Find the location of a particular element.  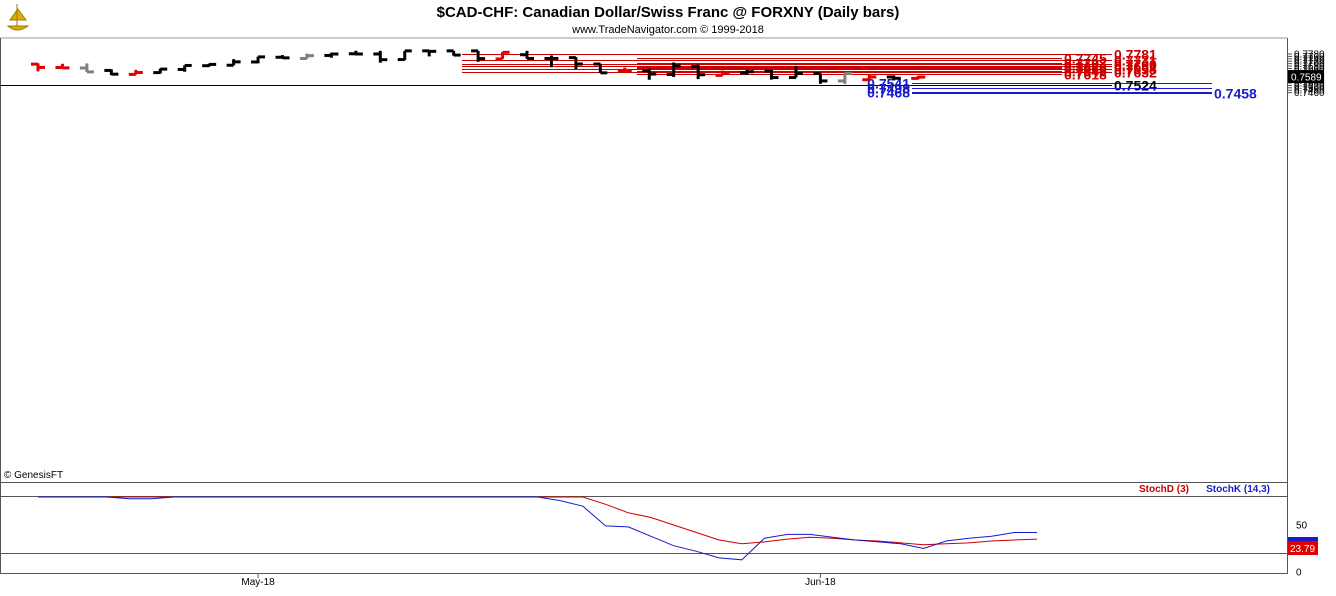

price-tick-label: 0.7660 is located at coordinates (1309, 69).